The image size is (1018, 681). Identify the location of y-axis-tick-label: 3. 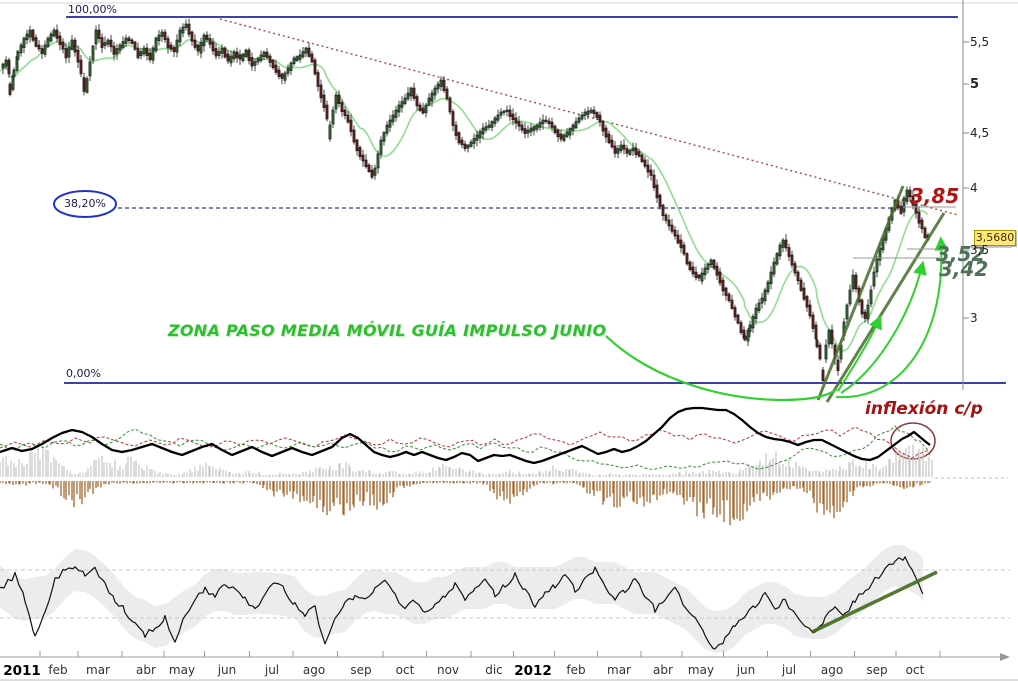
(974, 318).